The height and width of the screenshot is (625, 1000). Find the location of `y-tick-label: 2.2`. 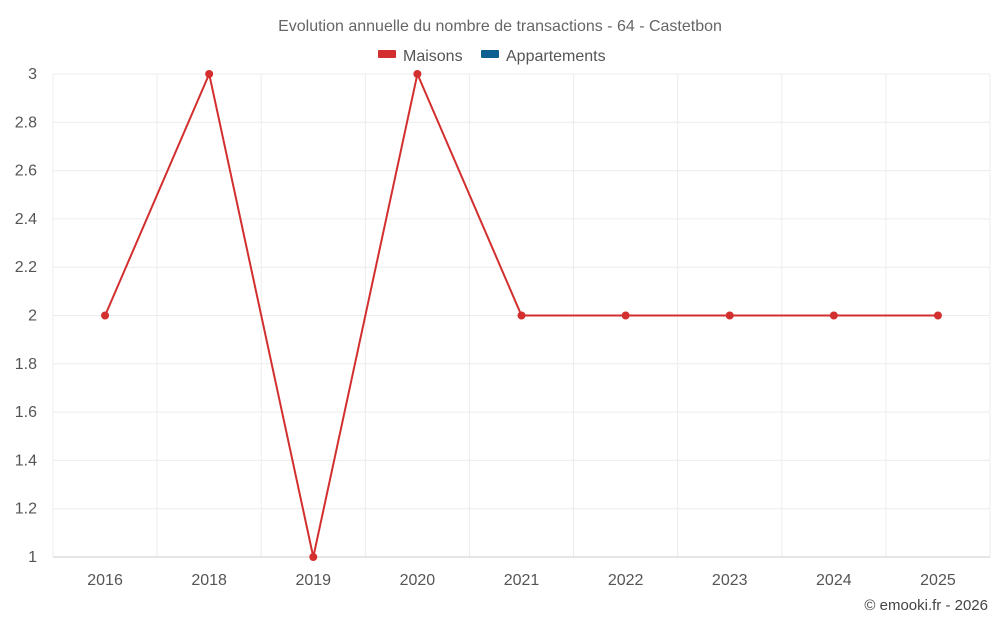

y-tick-label: 2.2 is located at coordinates (26, 267).